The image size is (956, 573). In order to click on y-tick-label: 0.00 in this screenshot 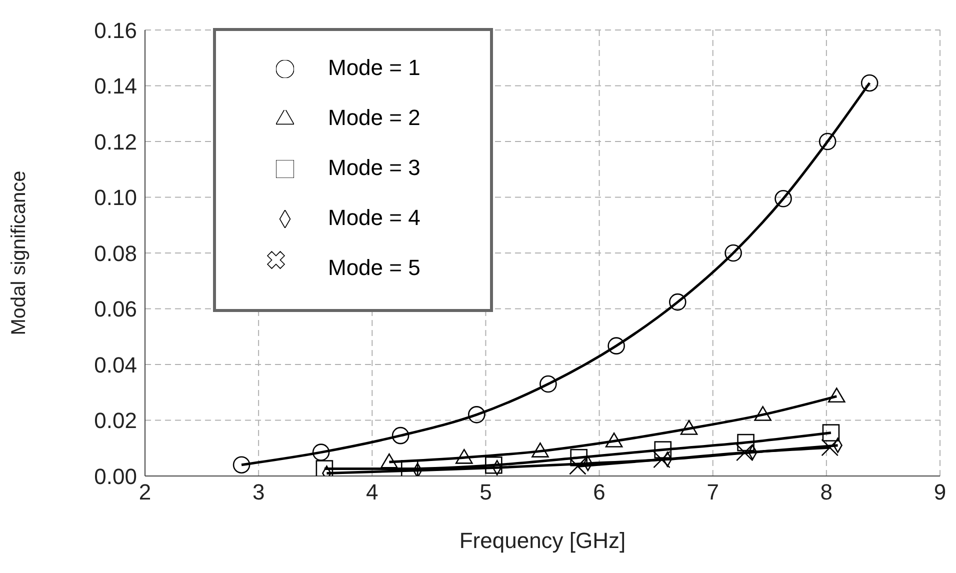, I will do `click(115, 476)`.